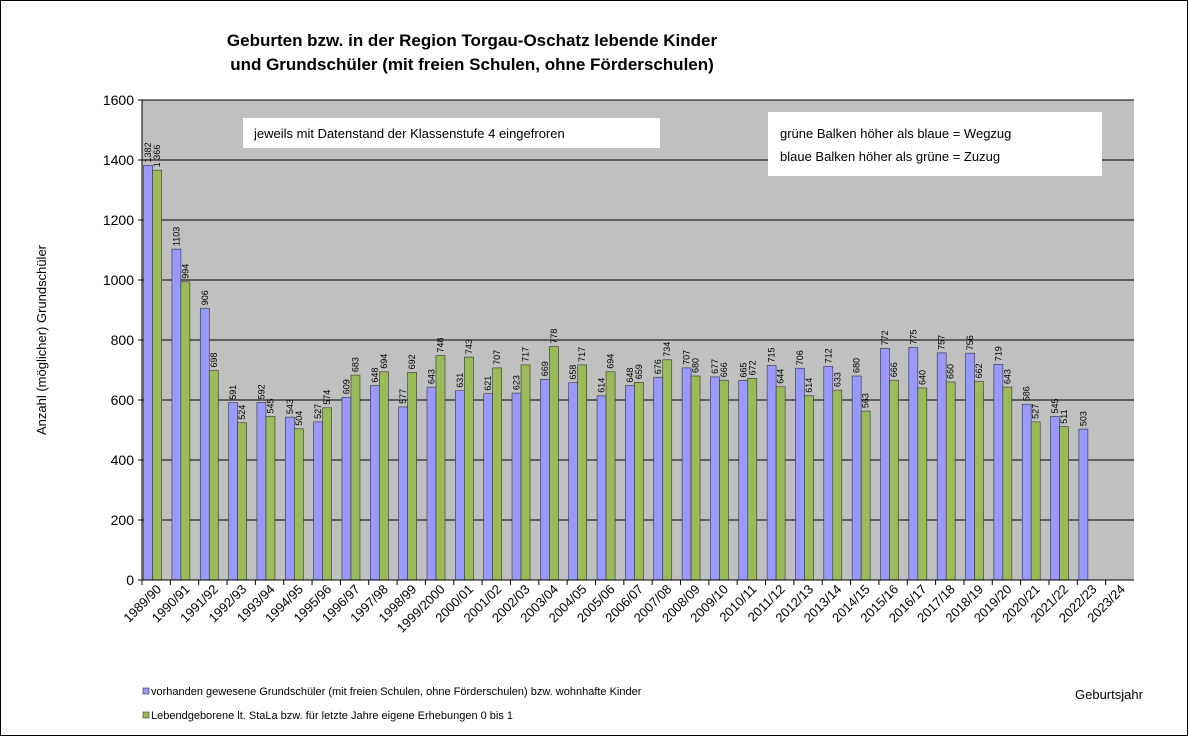 The height and width of the screenshot is (737, 1189). Describe the element at coordinates (148, 152) in the screenshot. I see `data-label: 1382` at that location.